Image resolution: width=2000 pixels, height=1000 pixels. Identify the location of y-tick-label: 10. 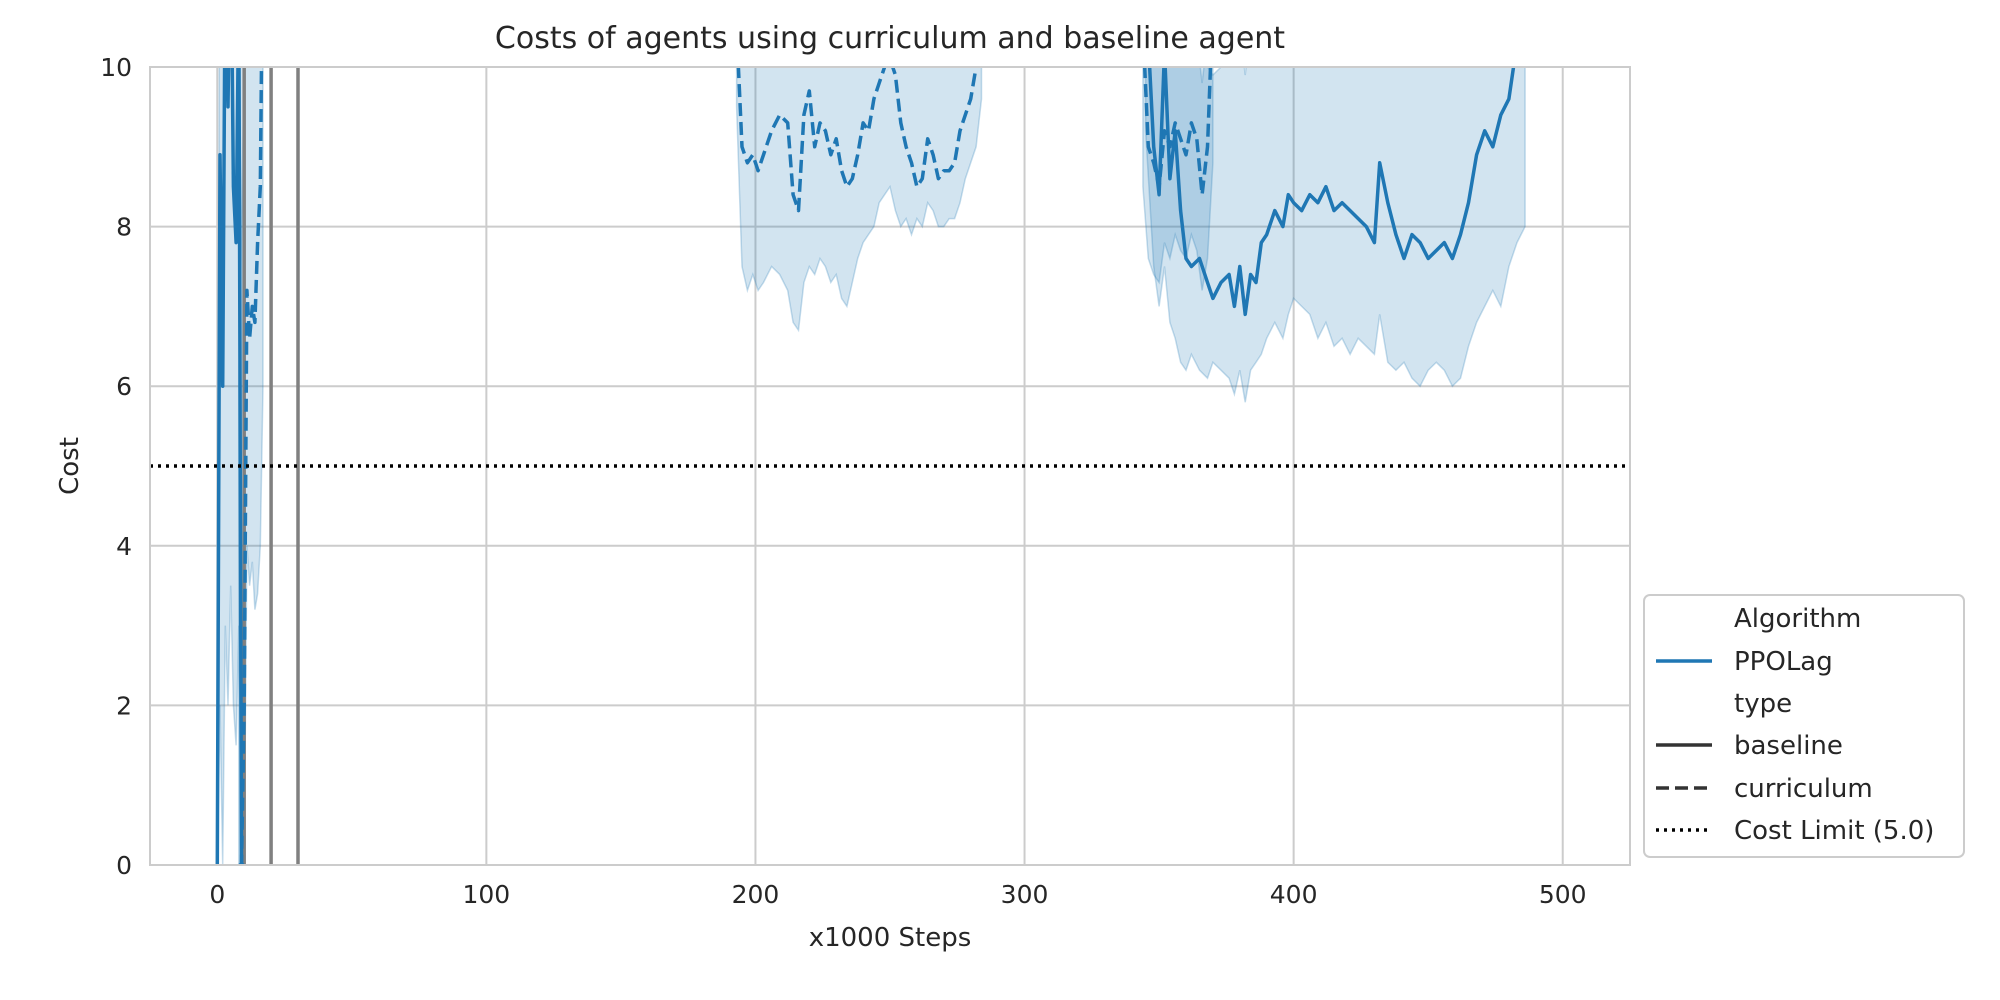
(116, 67).